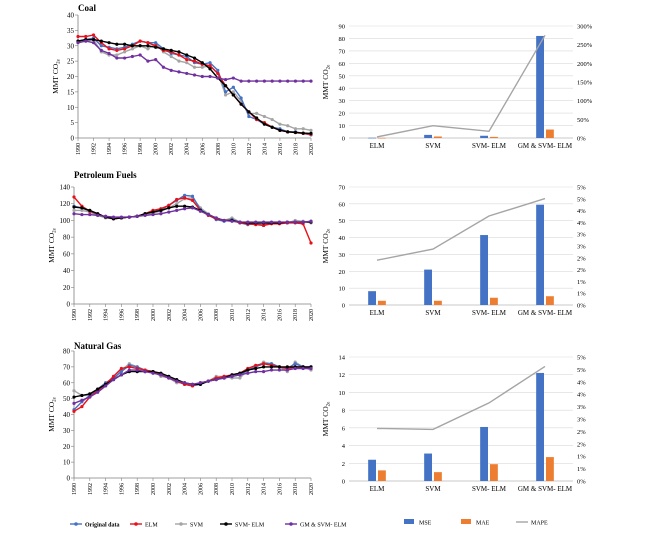 This screenshot has height=539, width=650. I want to click on x-tick-label-group: 1996, so click(126, 149).